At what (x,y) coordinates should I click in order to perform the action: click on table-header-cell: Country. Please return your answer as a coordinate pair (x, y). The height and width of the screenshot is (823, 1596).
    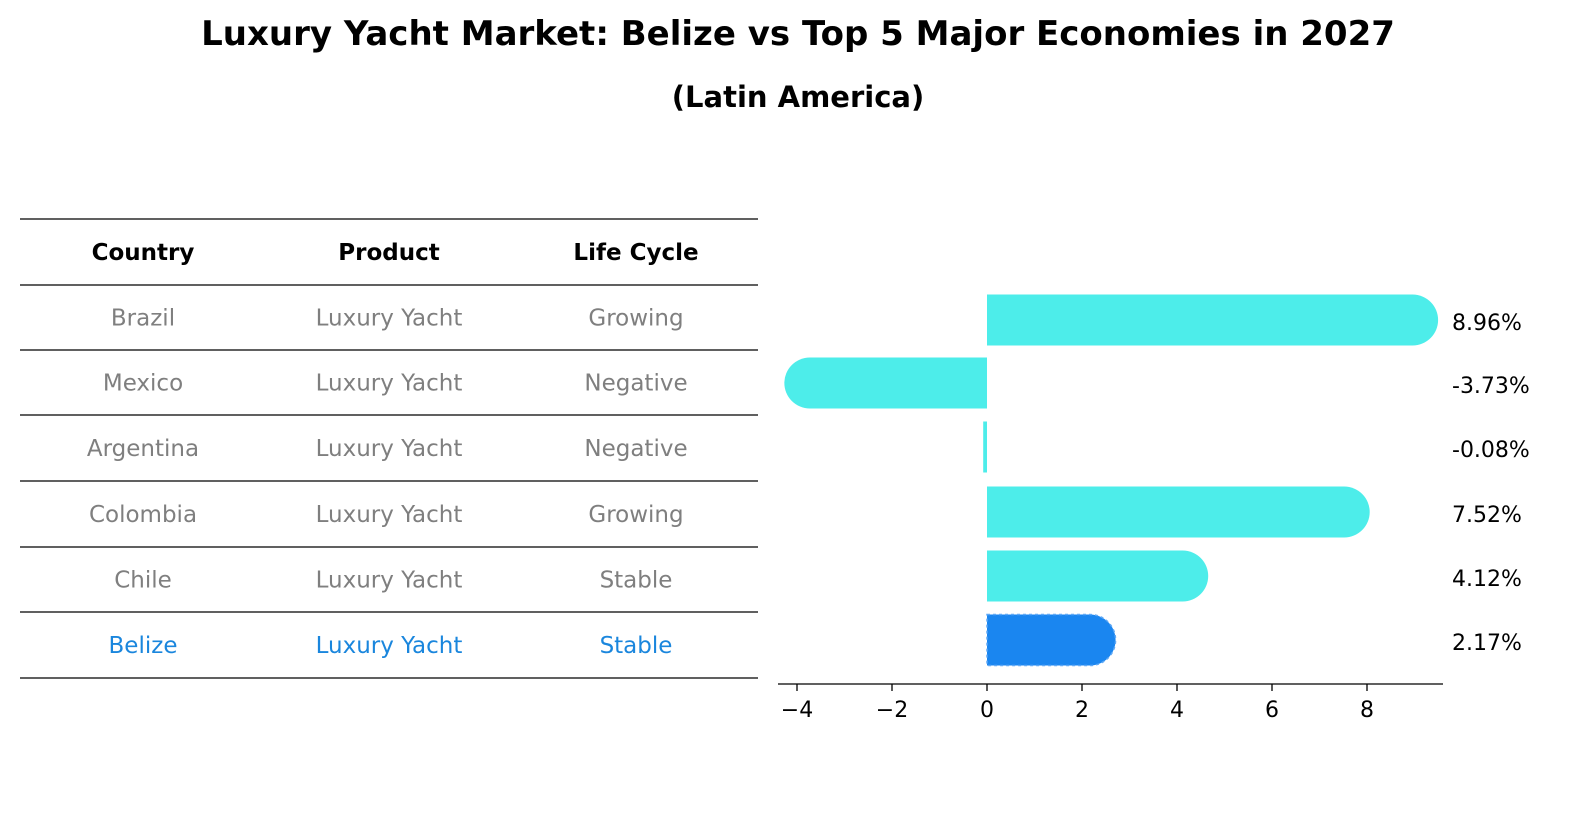
    Looking at the image, I should click on (143, 253).